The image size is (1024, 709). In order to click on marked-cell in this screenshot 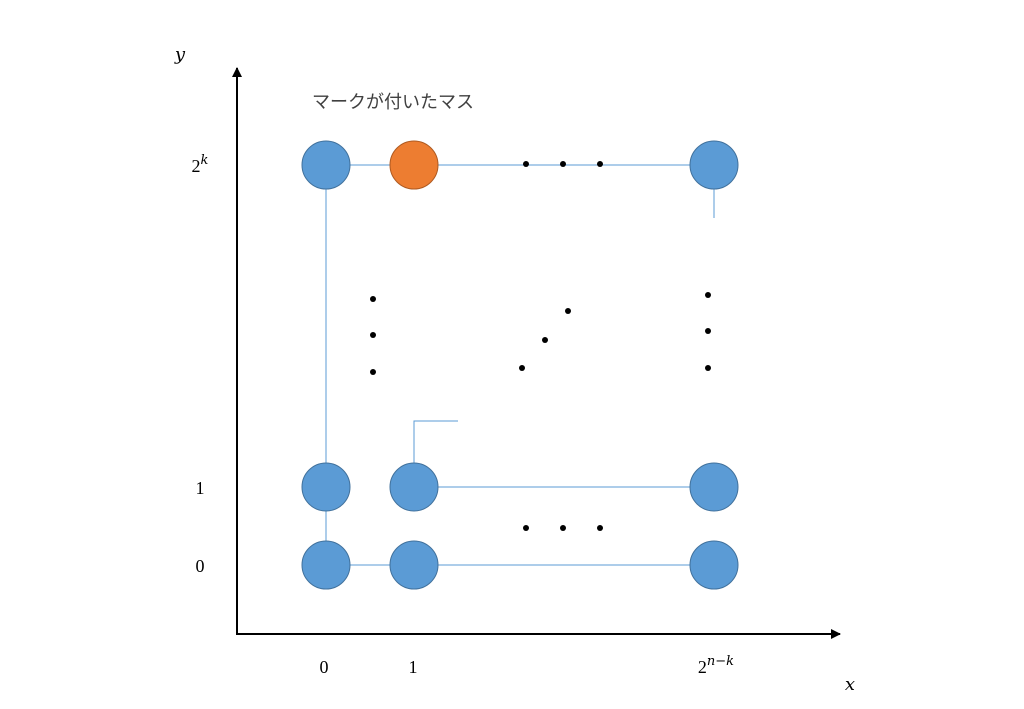, I will do `click(414, 165)`.